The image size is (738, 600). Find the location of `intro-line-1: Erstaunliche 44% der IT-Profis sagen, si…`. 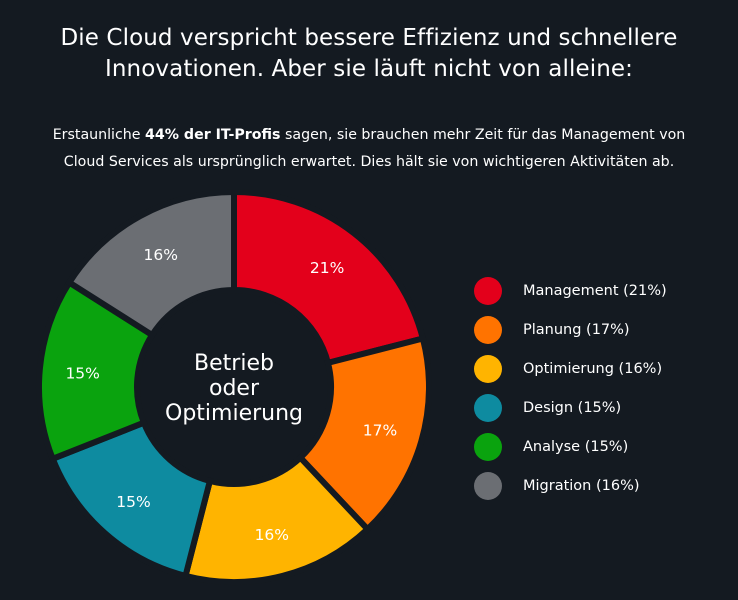

intro-line-1: Erstaunliche 44% der IT-Profis sagen, si… is located at coordinates (369, 135).